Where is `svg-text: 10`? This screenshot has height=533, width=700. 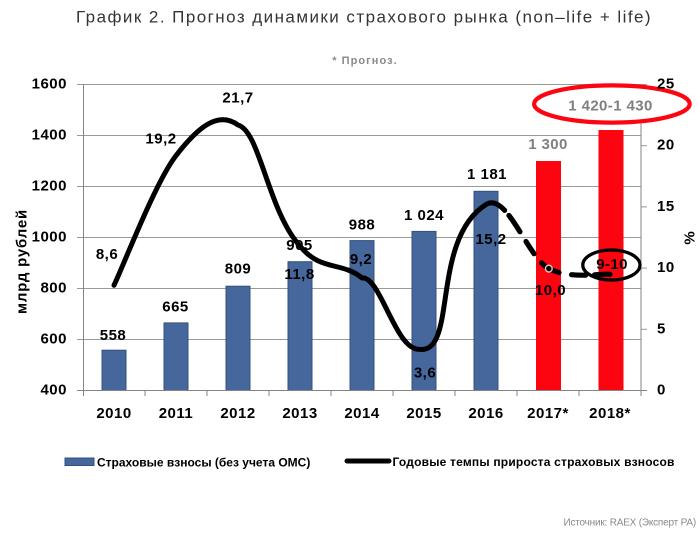
svg-text: 10 is located at coordinates (666, 267).